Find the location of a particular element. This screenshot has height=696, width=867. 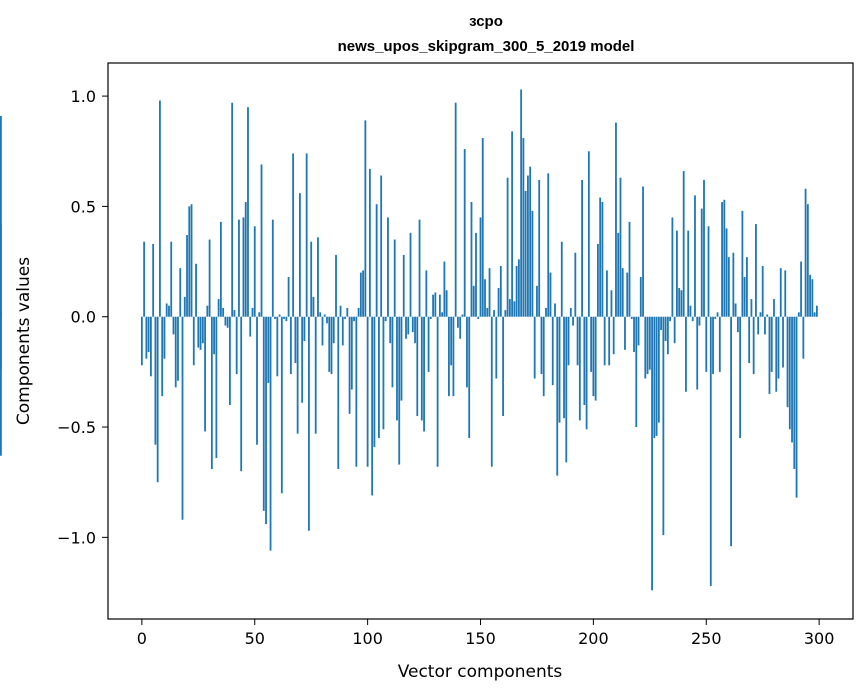

x-tick-label: 100 is located at coordinates (367, 638).